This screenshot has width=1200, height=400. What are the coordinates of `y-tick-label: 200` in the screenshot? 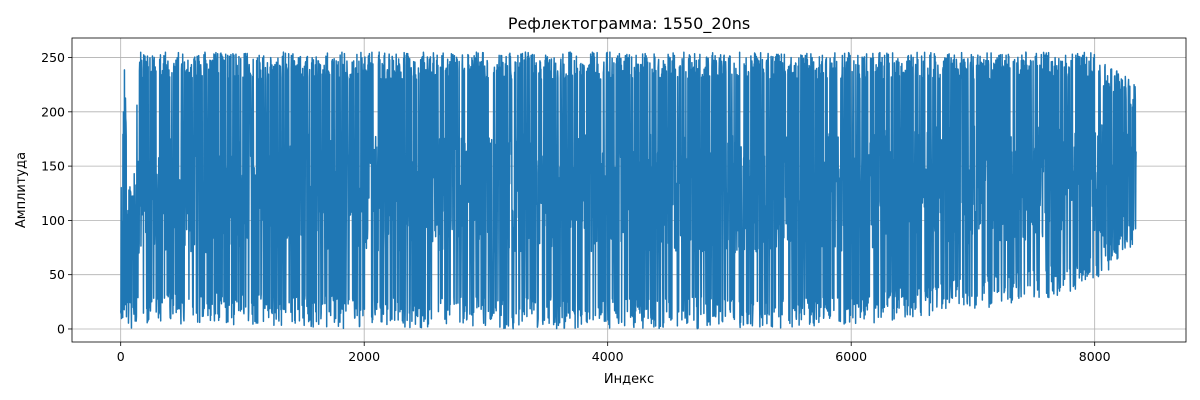 It's located at (53, 111).